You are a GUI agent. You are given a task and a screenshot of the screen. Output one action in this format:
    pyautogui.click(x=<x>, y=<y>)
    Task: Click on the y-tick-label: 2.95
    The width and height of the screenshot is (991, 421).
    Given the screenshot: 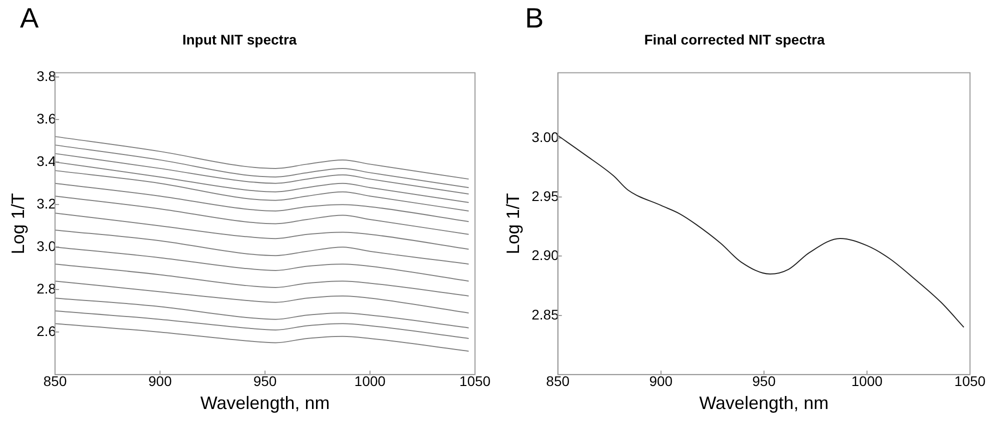 What is the action you would take?
    pyautogui.click(x=546, y=196)
    